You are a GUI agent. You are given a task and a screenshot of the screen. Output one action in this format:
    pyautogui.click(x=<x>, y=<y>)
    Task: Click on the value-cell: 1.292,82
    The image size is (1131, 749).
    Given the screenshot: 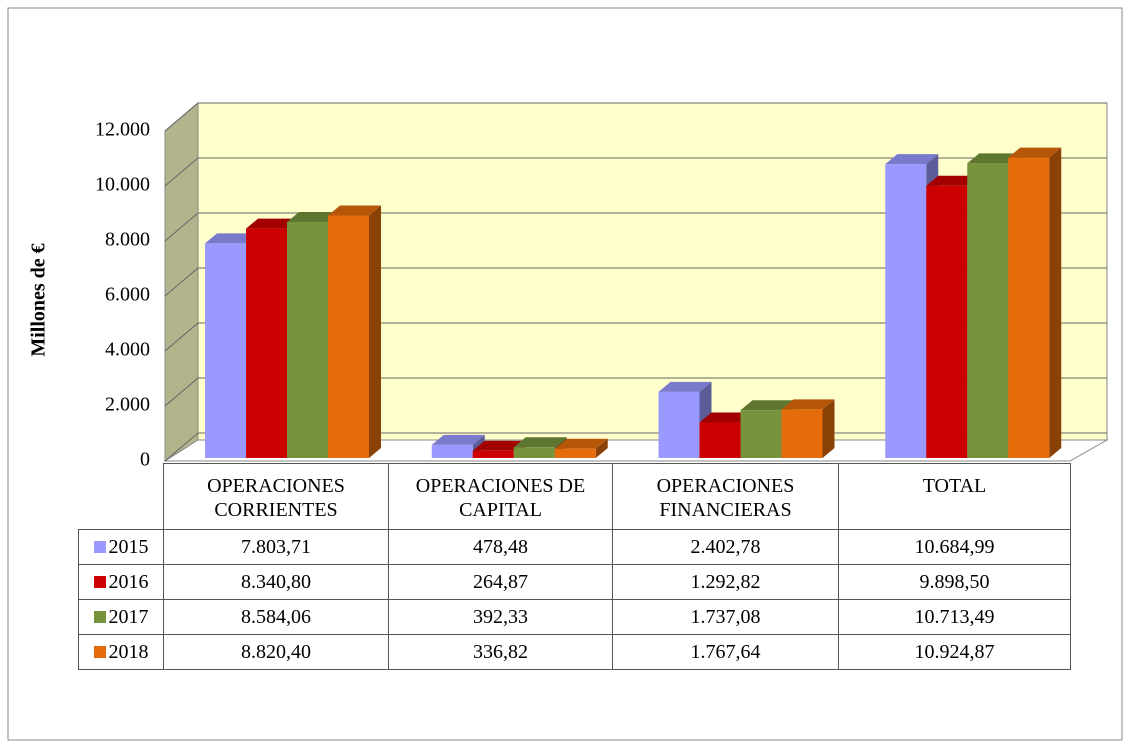 What is the action you would take?
    pyautogui.click(x=725, y=582)
    